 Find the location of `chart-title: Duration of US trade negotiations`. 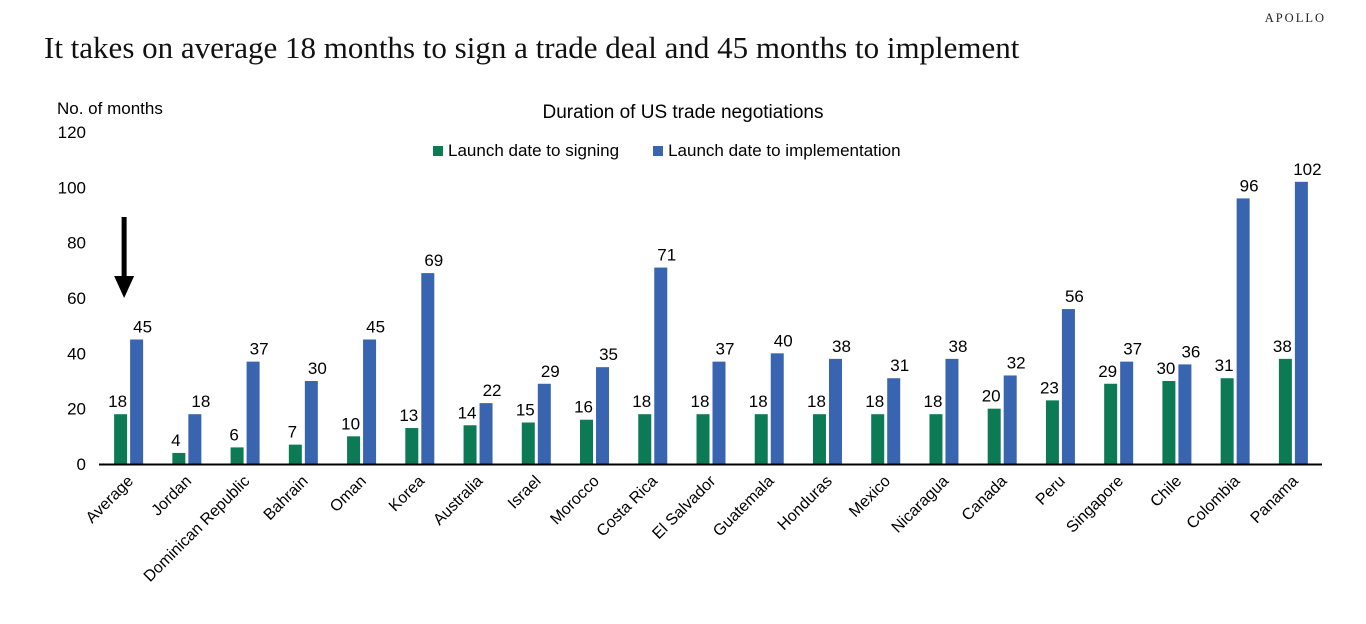

chart-title: Duration of US trade negotiations is located at coordinates (683, 112).